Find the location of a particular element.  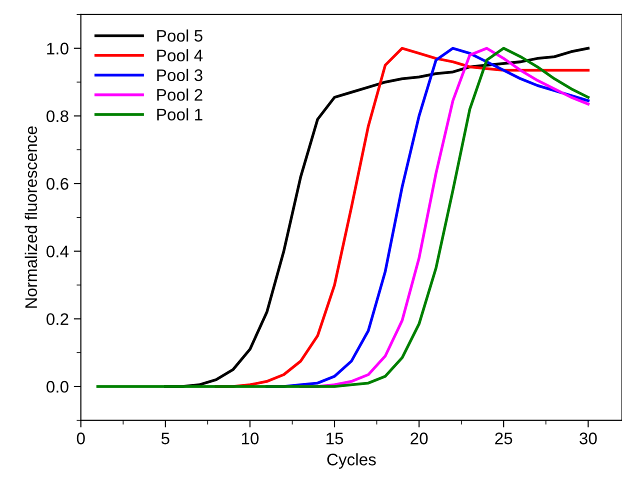

y-tick-label: 0.4 is located at coordinates (57, 252).